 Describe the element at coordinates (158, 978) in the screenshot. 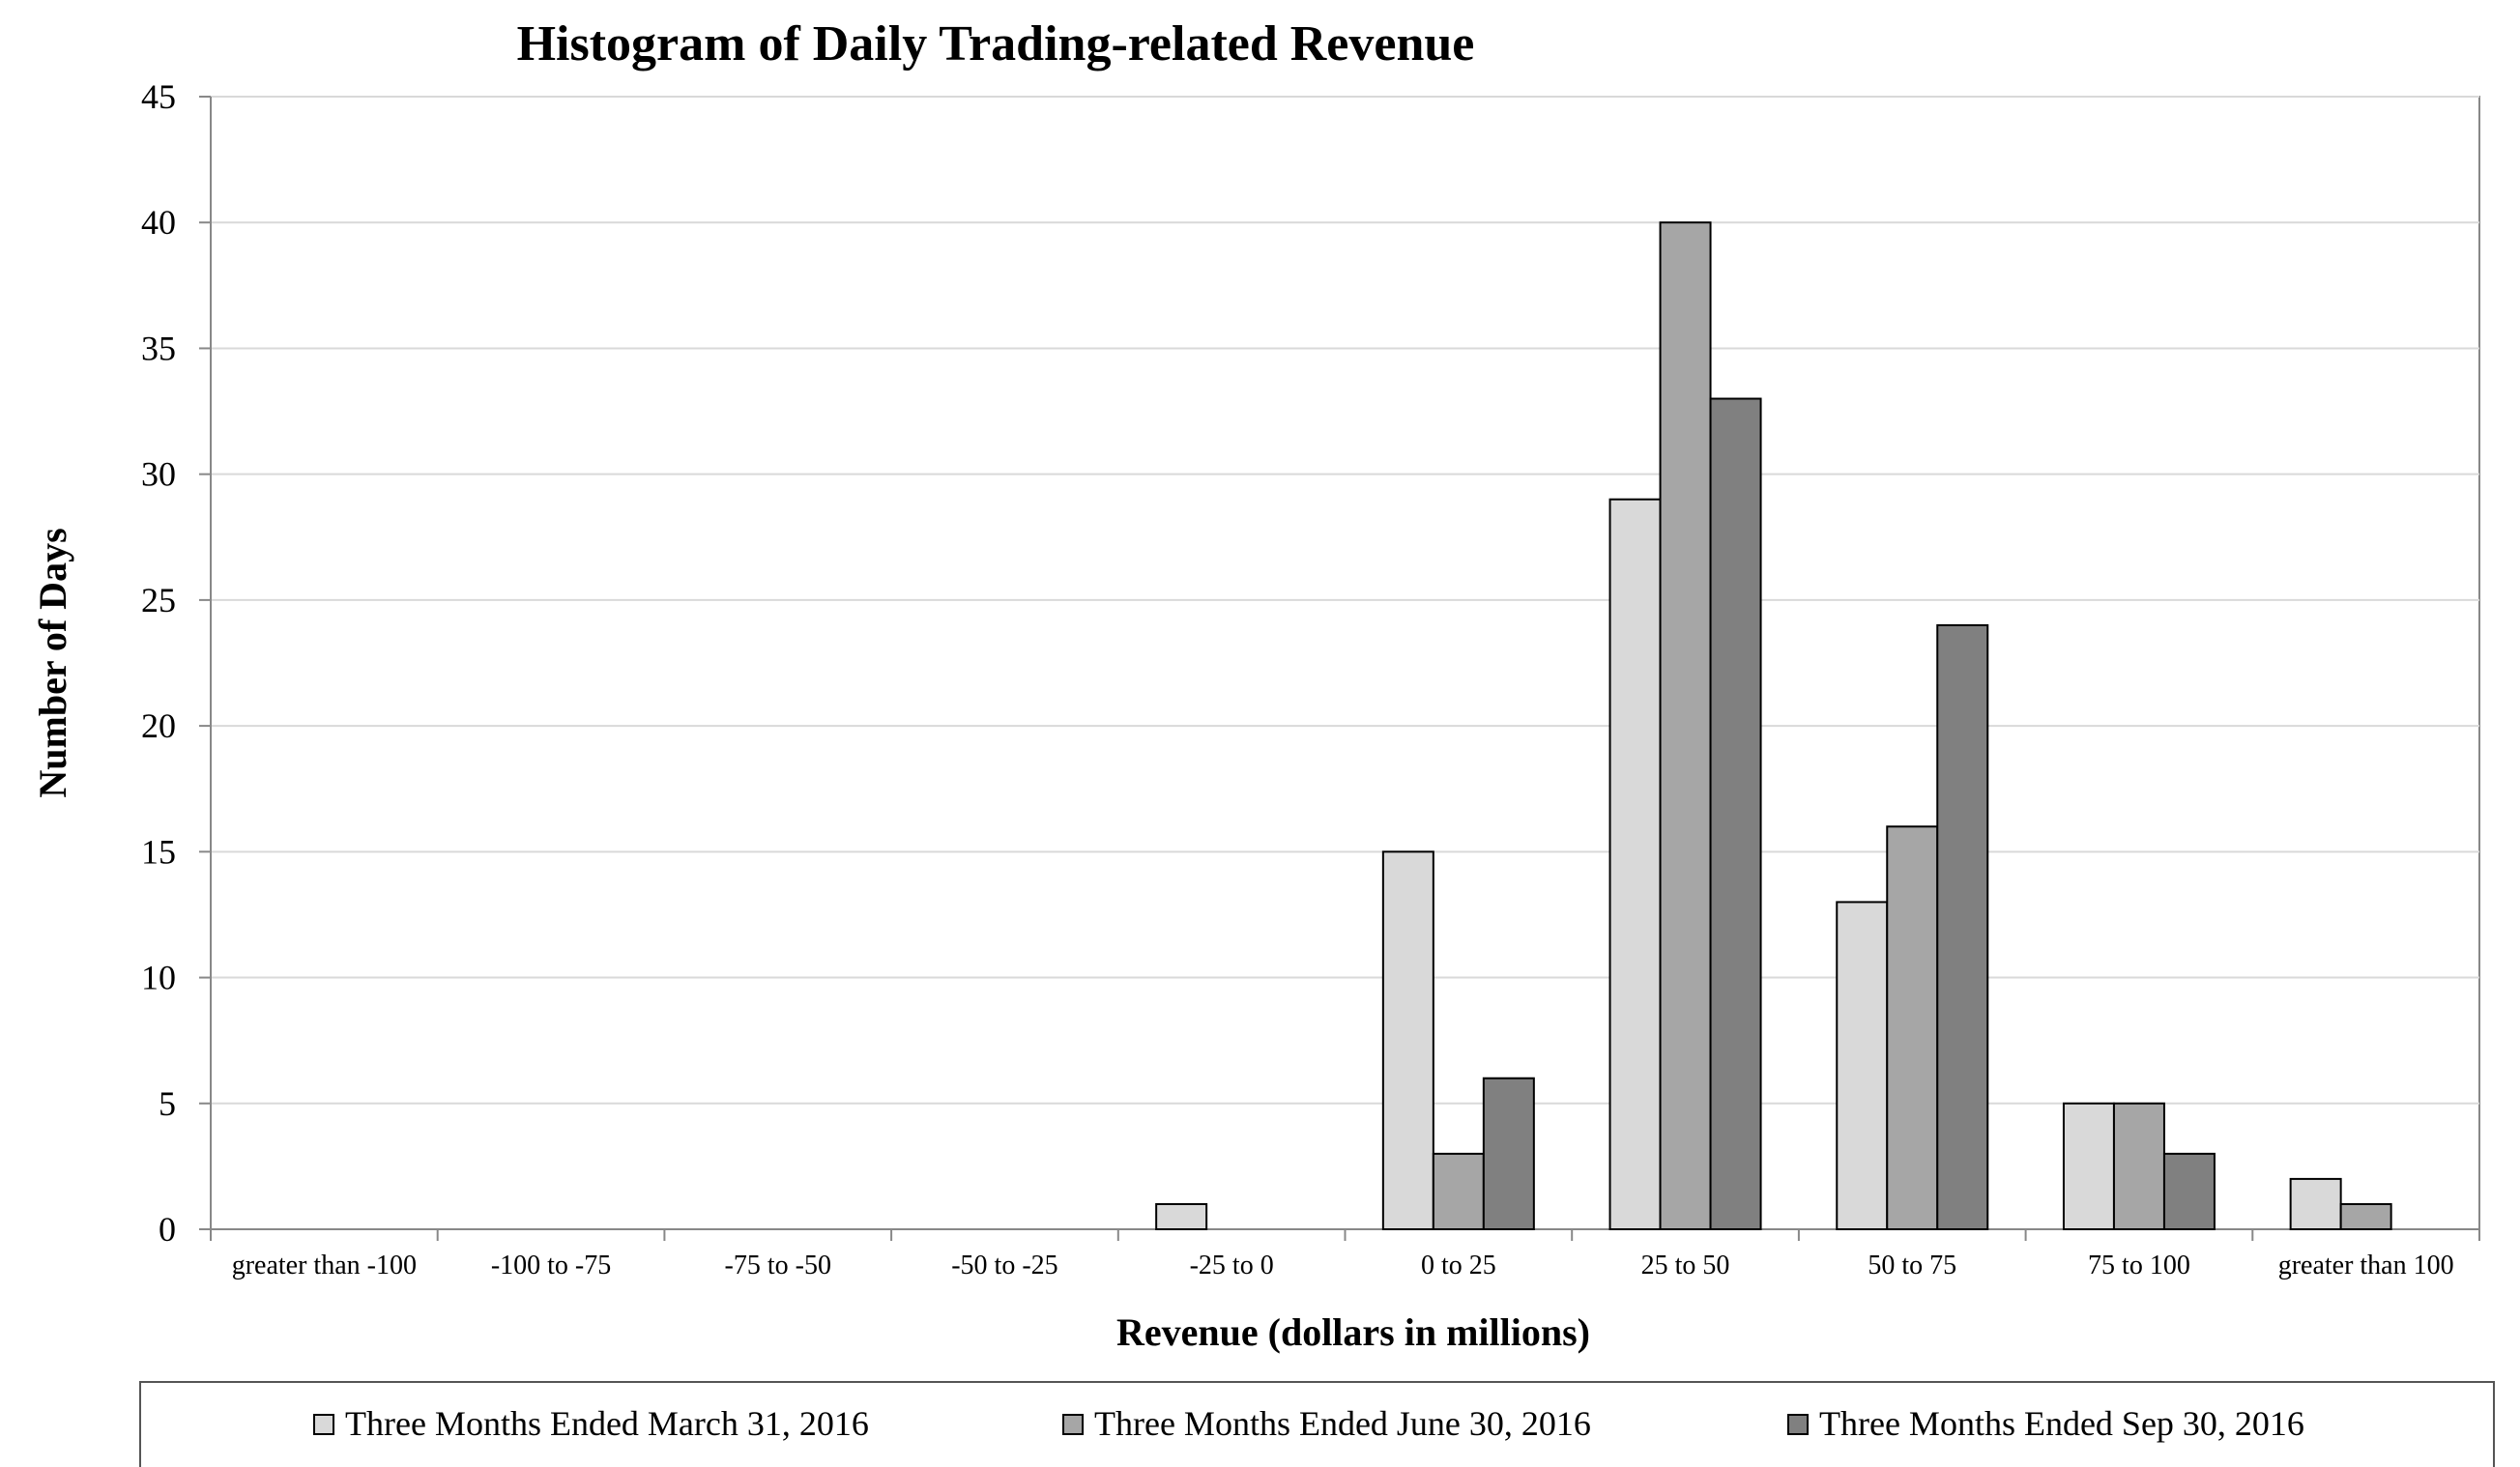

I see `y-tick-label: 10` at that location.